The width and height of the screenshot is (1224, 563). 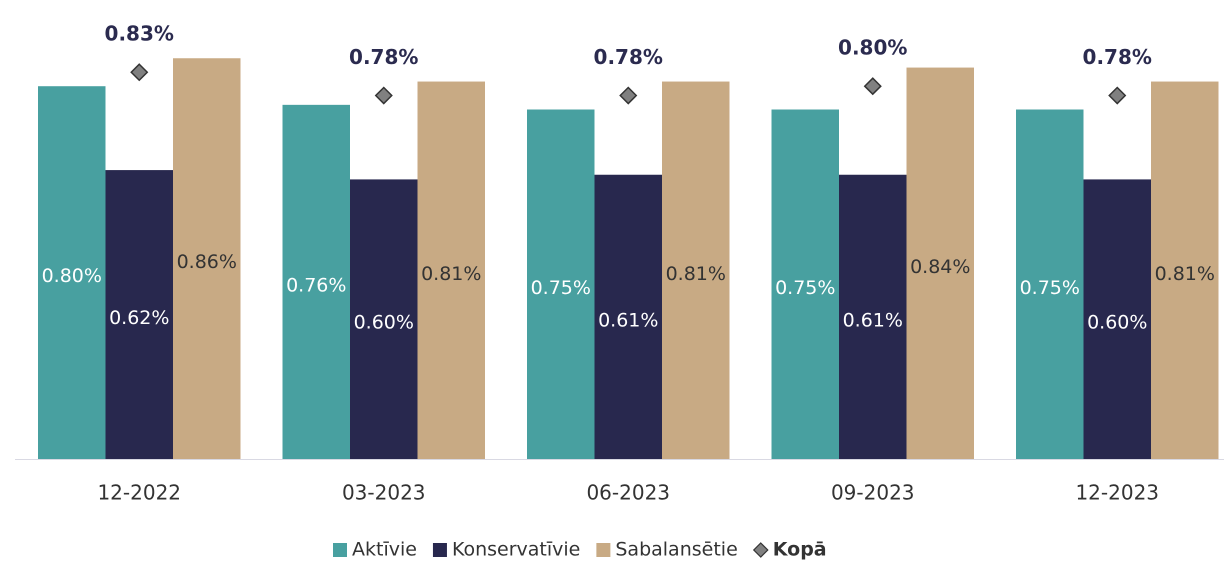 What do you see at coordinates (139, 318) in the screenshot?
I see `bar-label: 0.62%` at bounding box center [139, 318].